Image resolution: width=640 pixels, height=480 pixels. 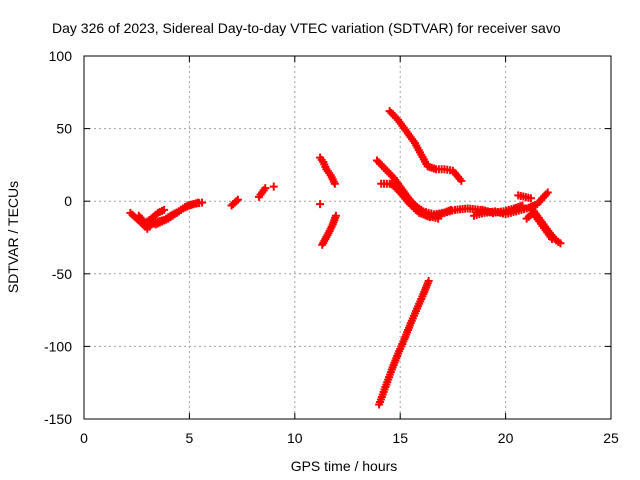 I want to click on x-tick-label: 25, so click(x=611, y=438).